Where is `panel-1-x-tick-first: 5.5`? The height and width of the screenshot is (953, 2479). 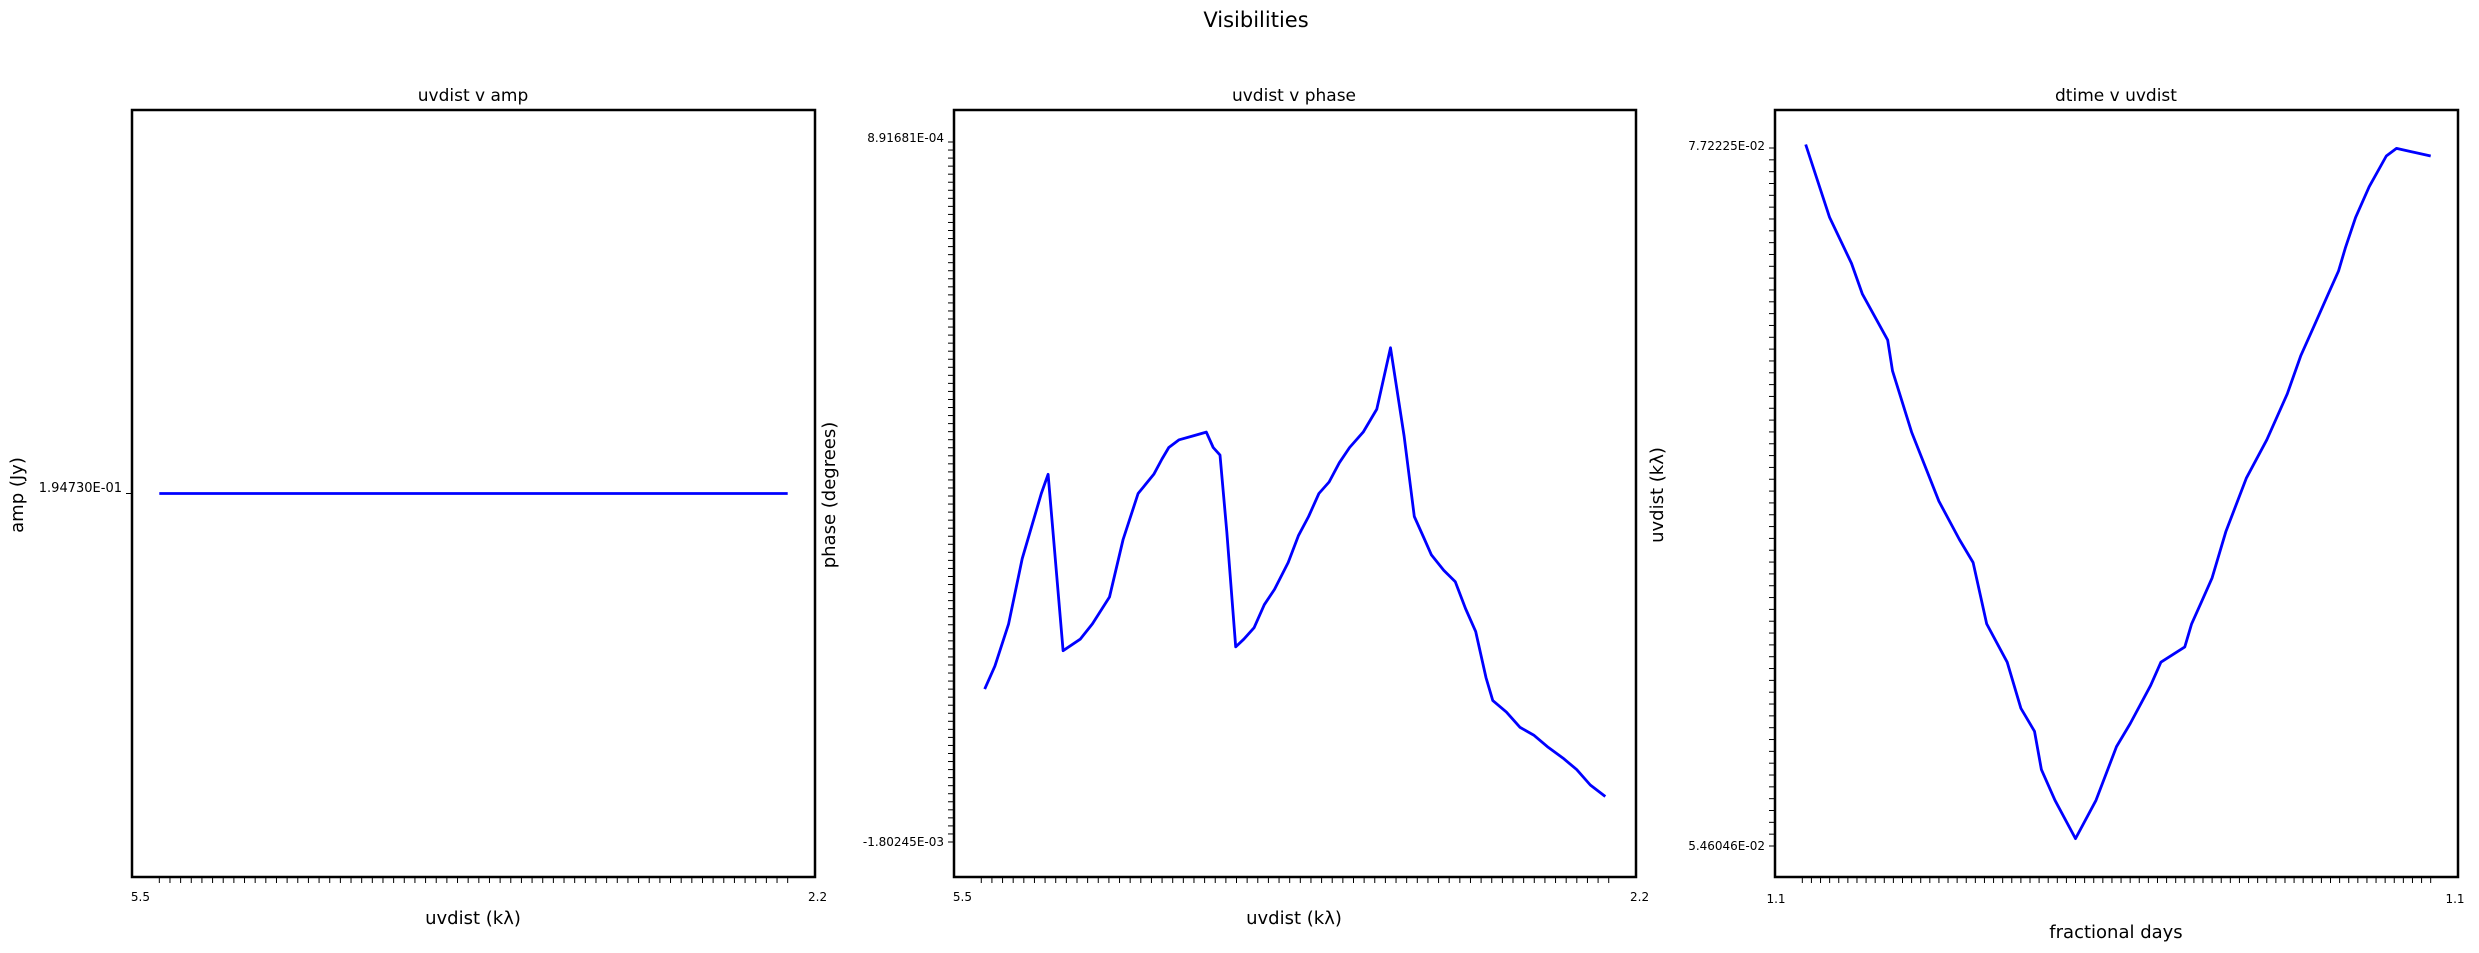 panel-1-x-tick-first: 5.5 is located at coordinates (140, 897).